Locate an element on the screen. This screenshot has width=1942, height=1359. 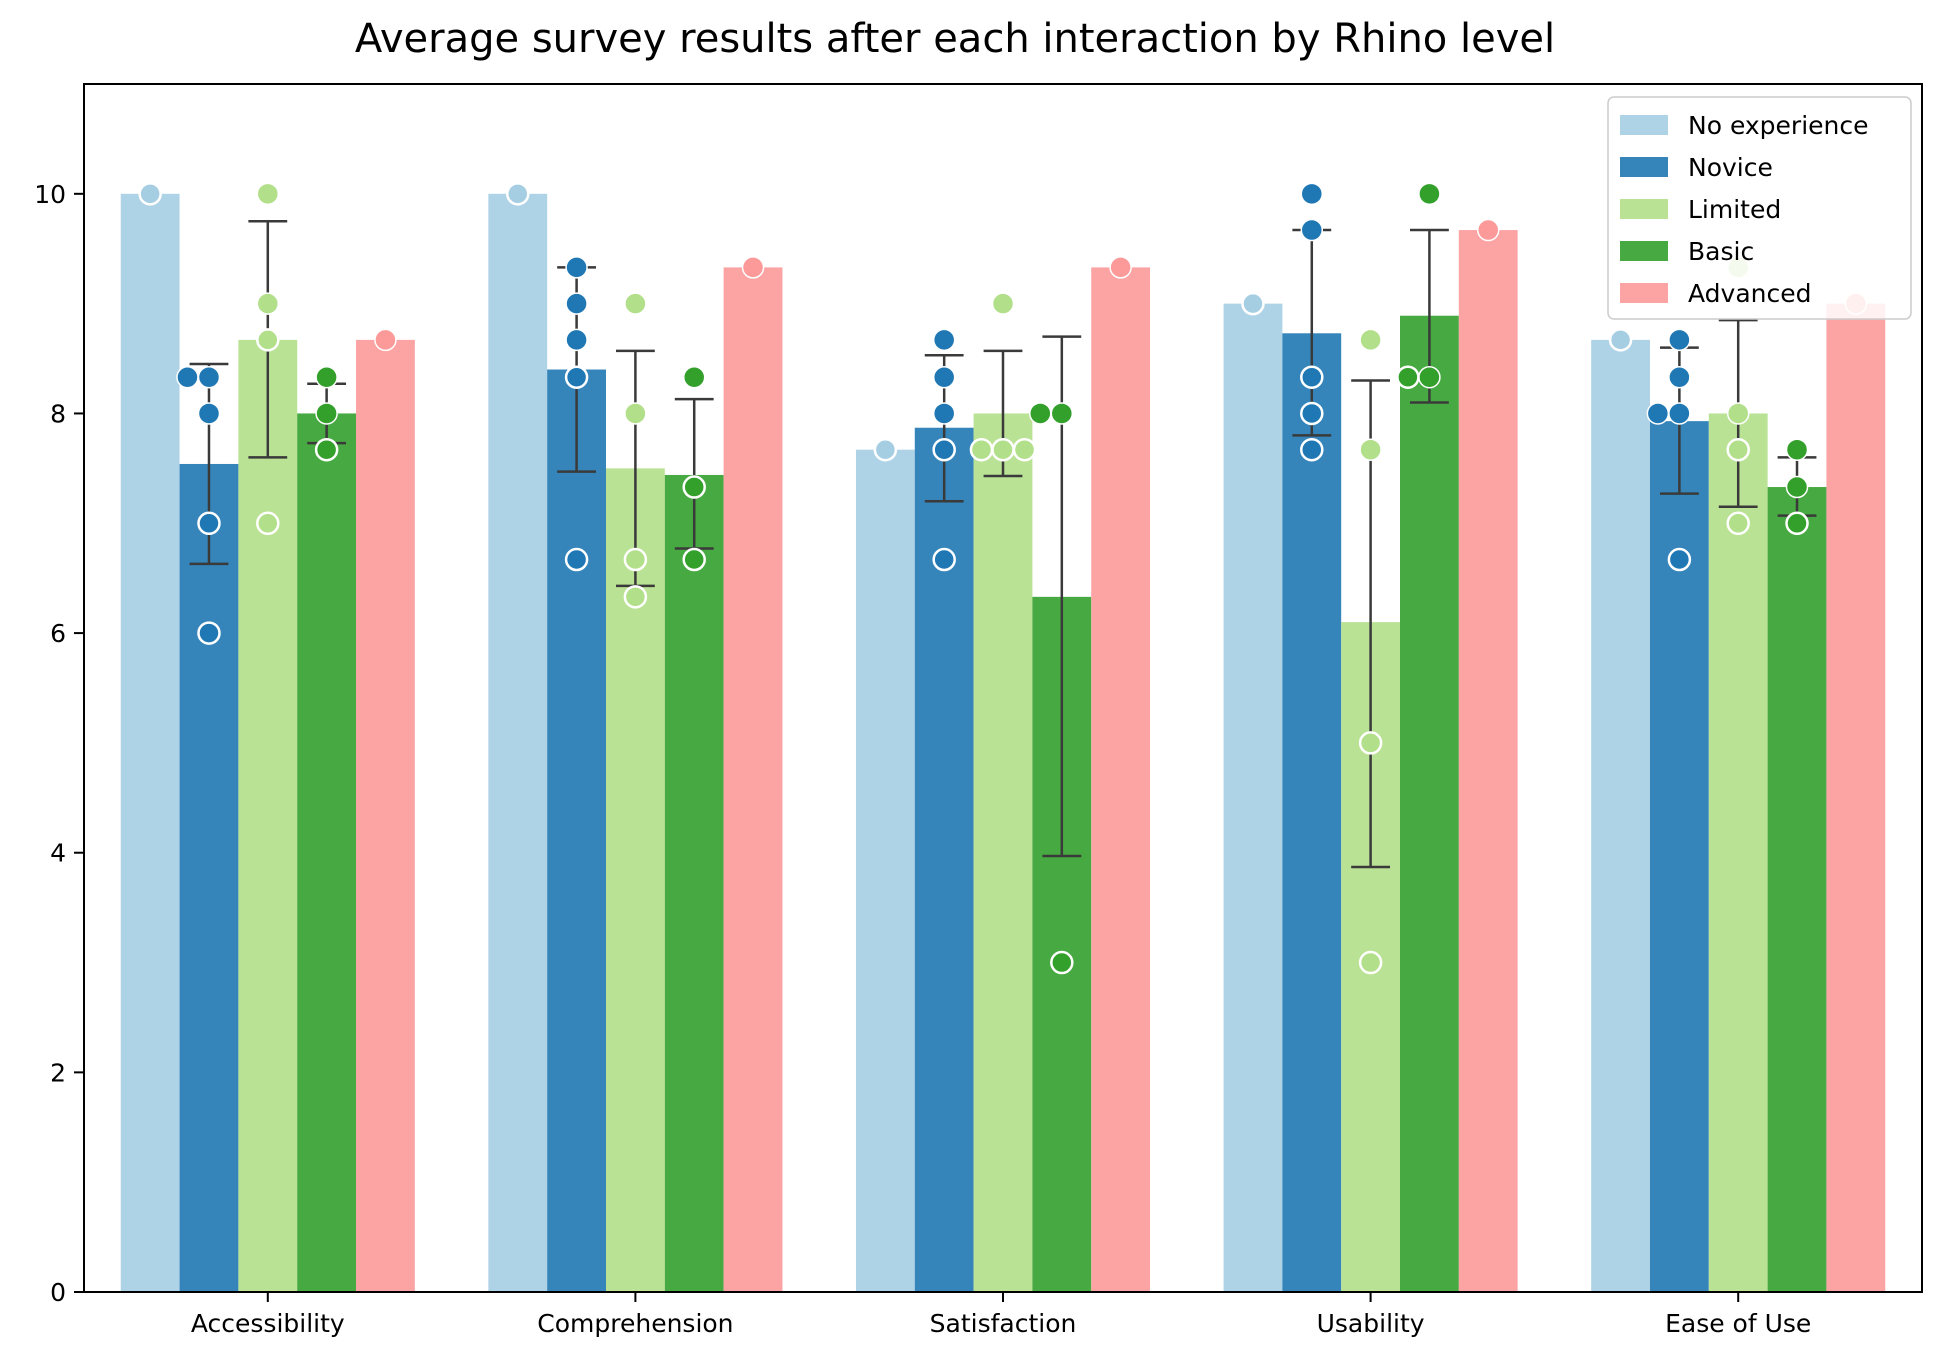
bar-advanced-comprehension is located at coordinates (753, 779).